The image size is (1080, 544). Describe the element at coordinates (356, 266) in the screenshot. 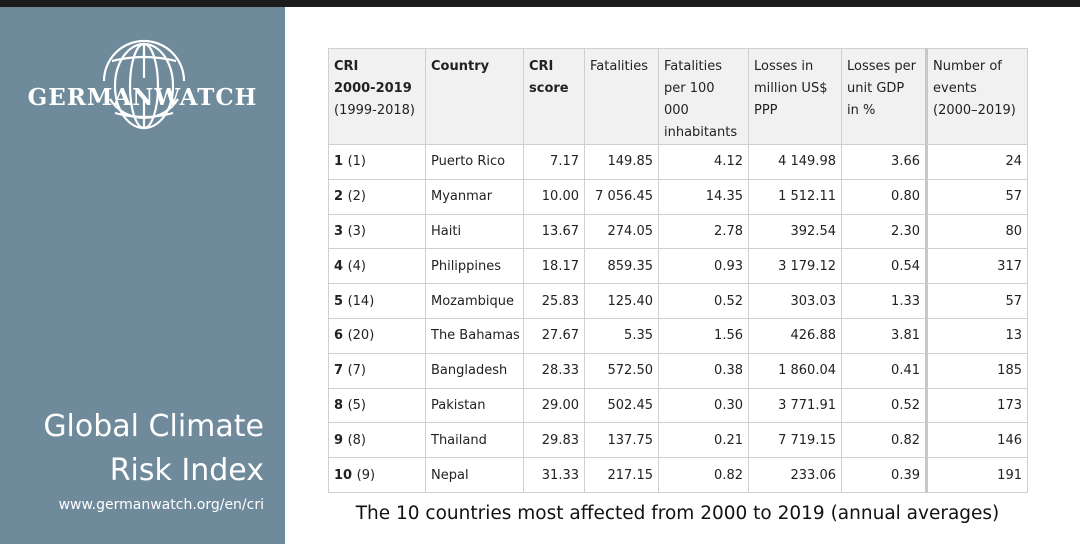

I see `previous-rank: (4)` at that location.